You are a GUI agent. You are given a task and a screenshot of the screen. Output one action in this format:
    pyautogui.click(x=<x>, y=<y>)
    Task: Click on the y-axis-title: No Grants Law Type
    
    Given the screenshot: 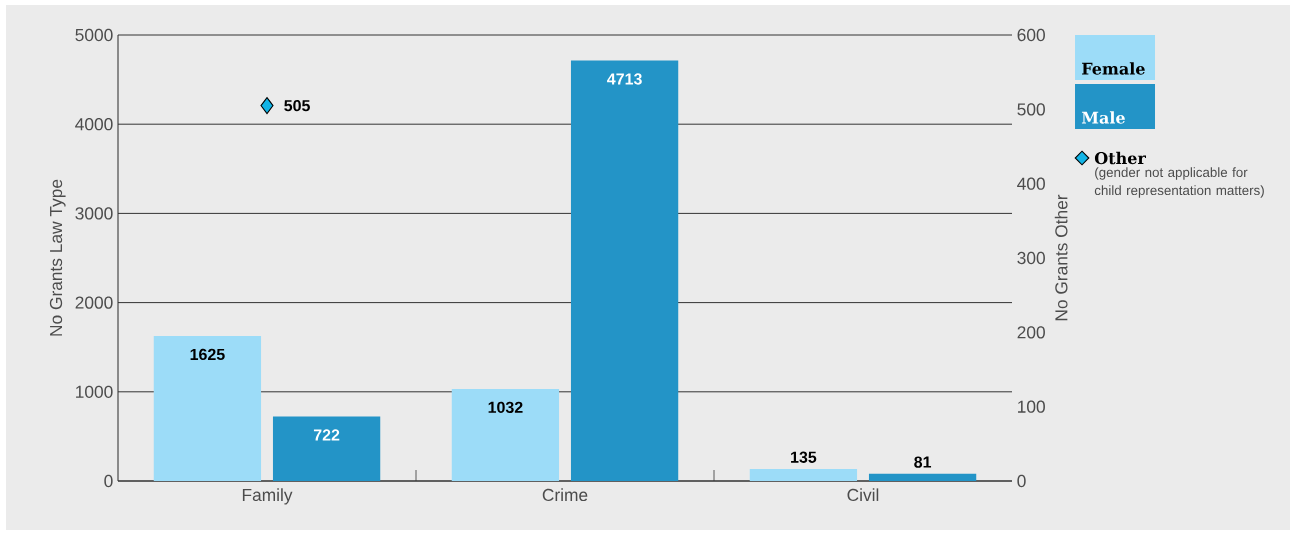 What is the action you would take?
    pyautogui.click(x=57, y=257)
    